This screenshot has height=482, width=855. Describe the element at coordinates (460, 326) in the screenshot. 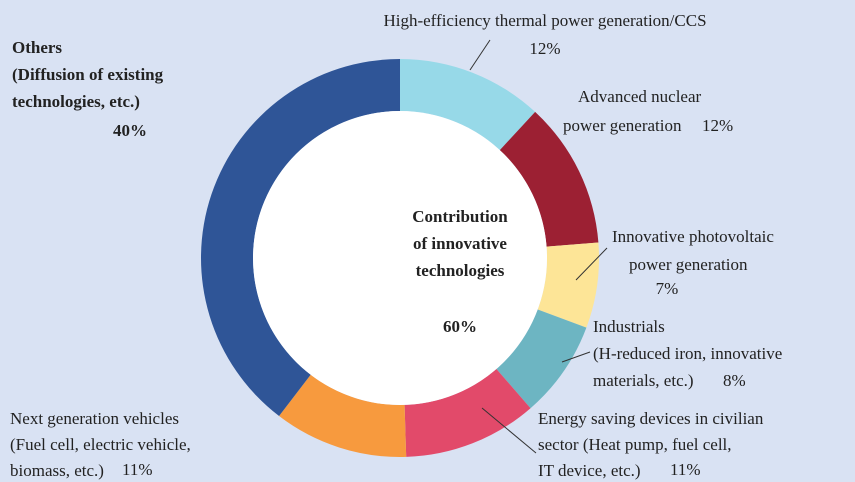

I see `center-percent: 60%` at that location.